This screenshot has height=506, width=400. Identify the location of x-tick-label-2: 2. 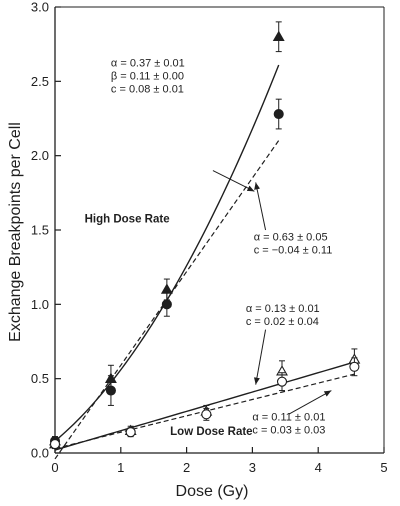
(186, 467).